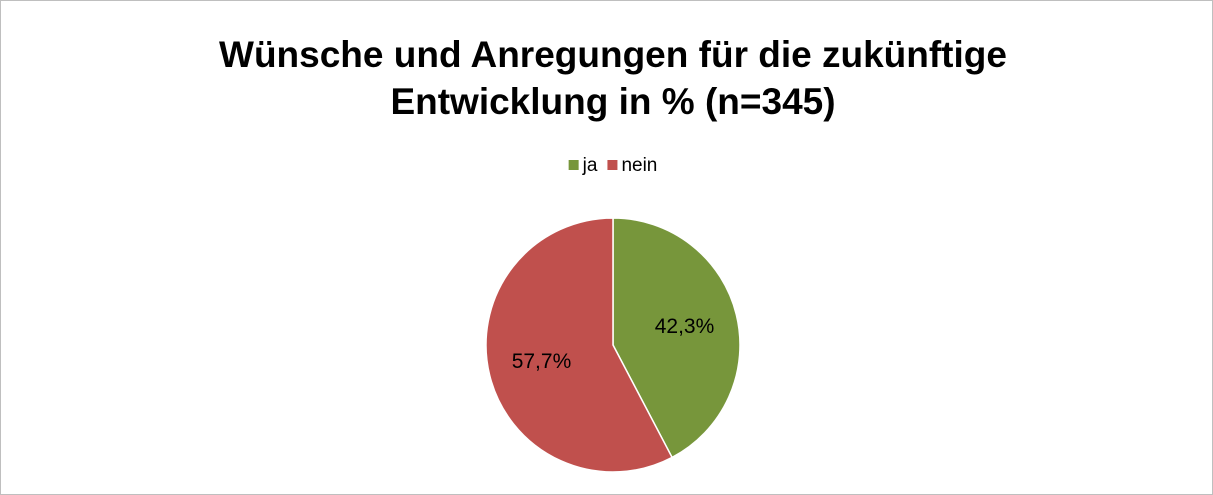  Describe the element at coordinates (639, 165) in the screenshot. I see `legend-label: nein` at that location.